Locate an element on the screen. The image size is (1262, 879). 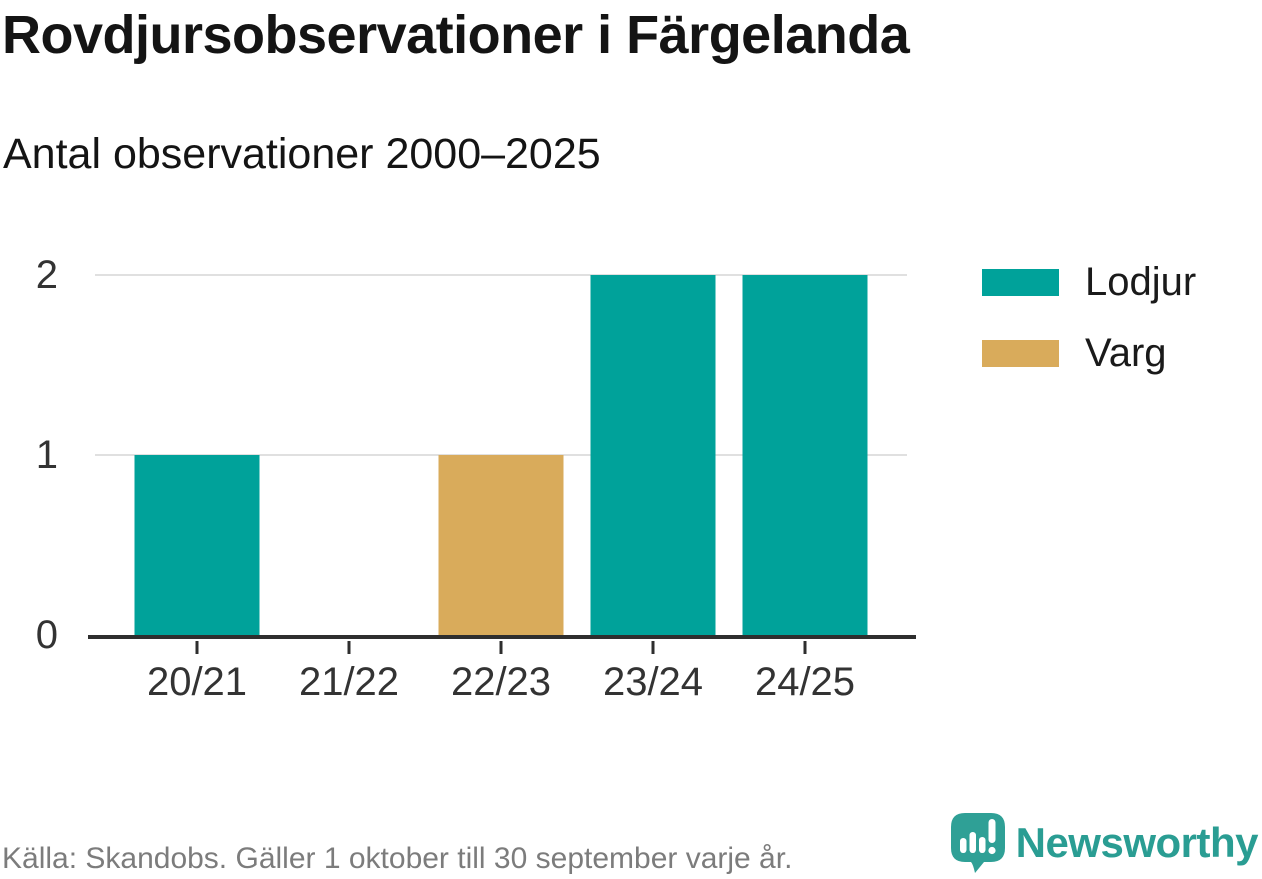
category-slot: 20/21 is located at coordinates (197, 489).